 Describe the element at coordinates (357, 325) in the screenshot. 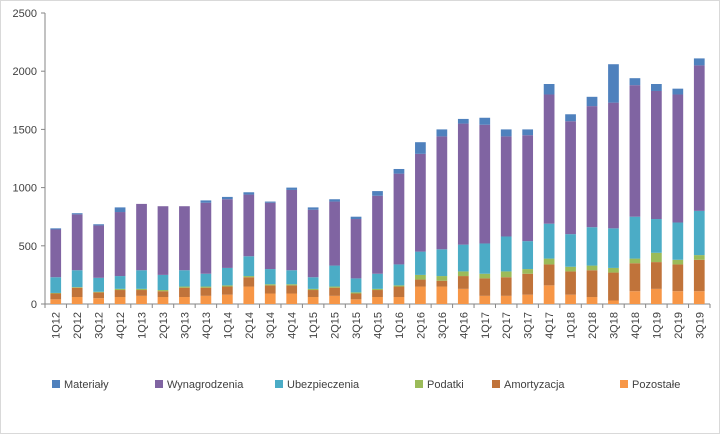

I see `x-tick-label: 3Q15` at that location.